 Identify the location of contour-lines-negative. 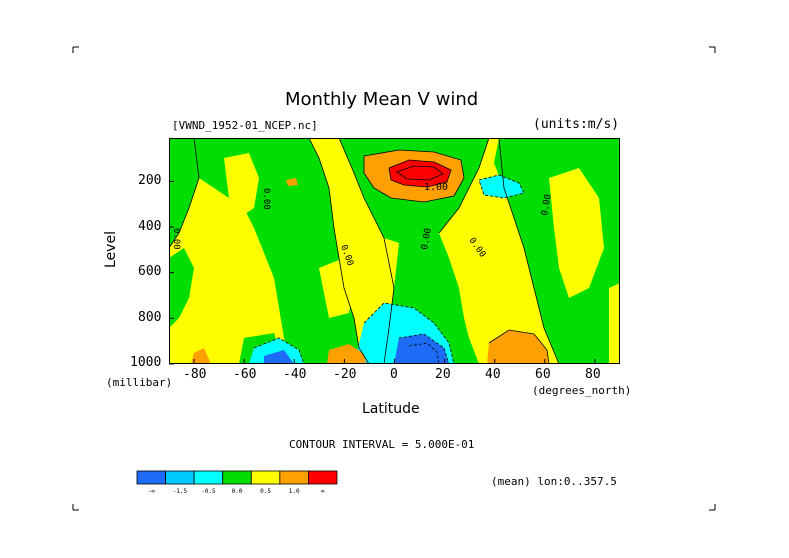
(389, 269).